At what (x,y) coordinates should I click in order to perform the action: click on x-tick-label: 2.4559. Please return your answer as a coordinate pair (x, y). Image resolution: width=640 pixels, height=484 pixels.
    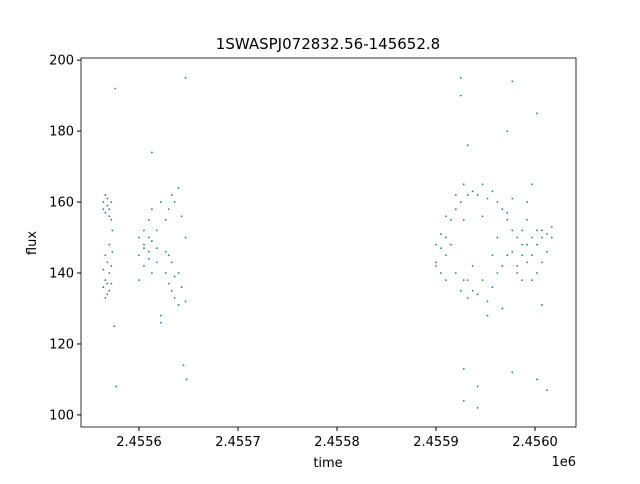
    Looking at the image, I should click on (436, 442).